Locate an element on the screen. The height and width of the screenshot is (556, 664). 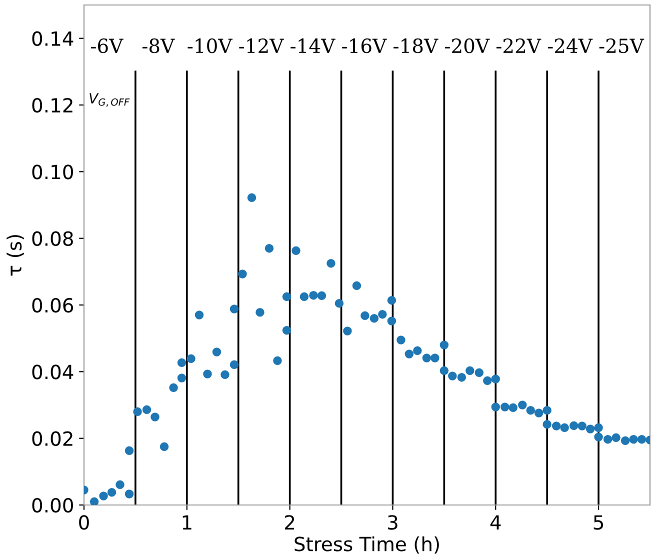
x-tick-label: 2 is located at coordinates (289, 522).